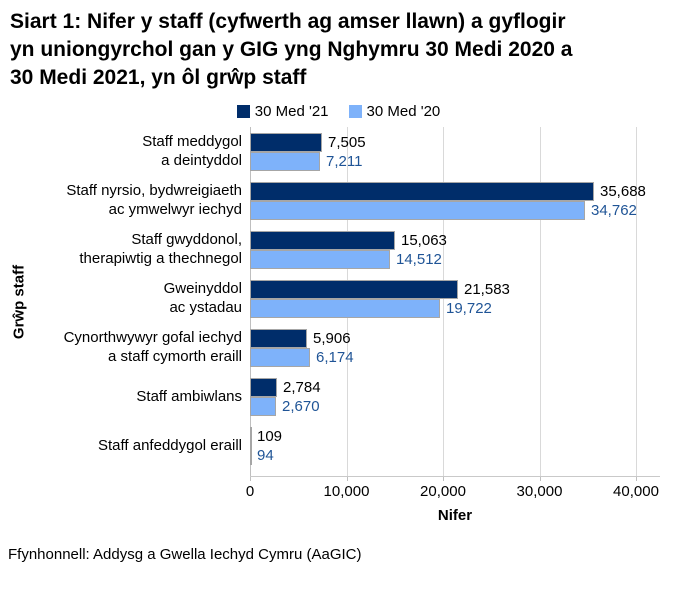 This screenshot has width=677, height=590. What do you see at coordinates (332, 338) in the screenshot?
I see `bar-value-label: 5,906` at bounding box center [332, 338].